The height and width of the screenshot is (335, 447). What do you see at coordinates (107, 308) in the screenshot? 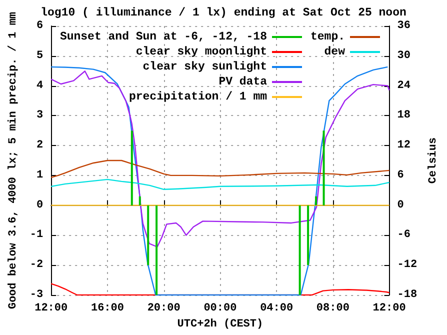
I see `x-tick-label: 16:00` at bounding box center [107, 308].